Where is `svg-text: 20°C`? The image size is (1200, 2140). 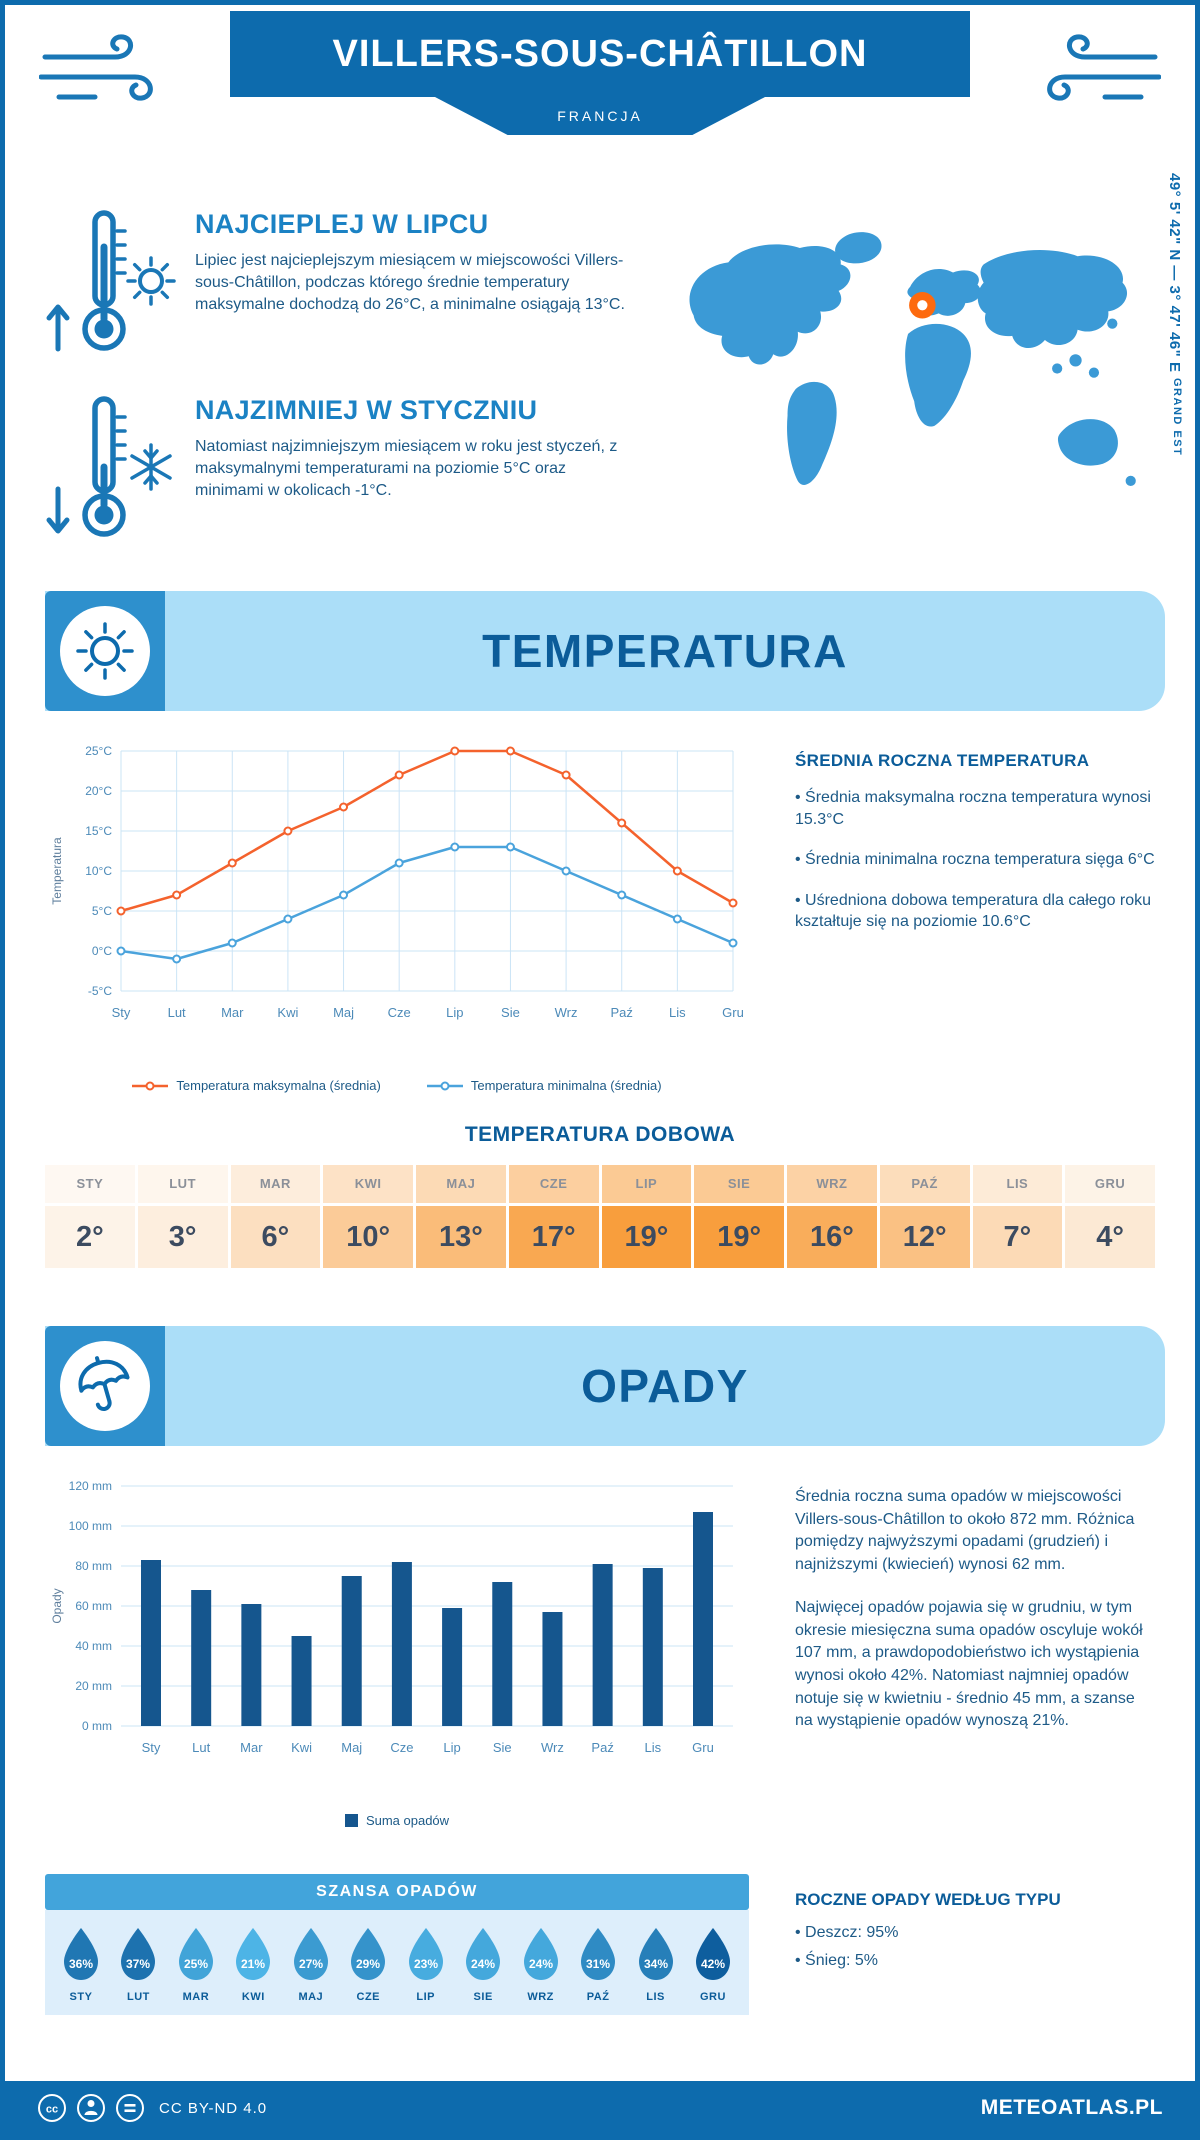 svg-text: 20°C is located at coordinates (98, 791).